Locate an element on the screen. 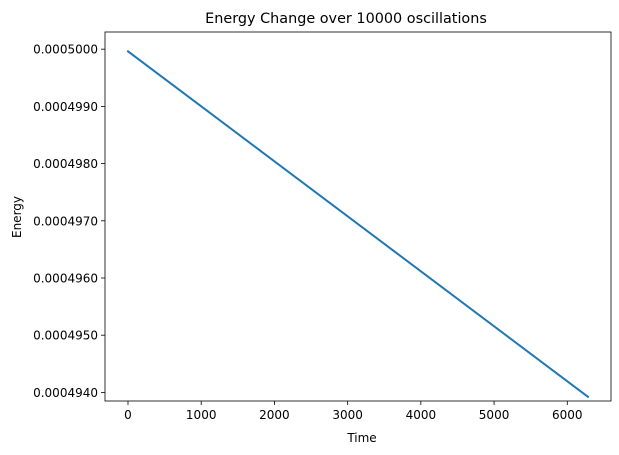  y-tick-label: 0.0005000 is located at coordinates (65, 50).